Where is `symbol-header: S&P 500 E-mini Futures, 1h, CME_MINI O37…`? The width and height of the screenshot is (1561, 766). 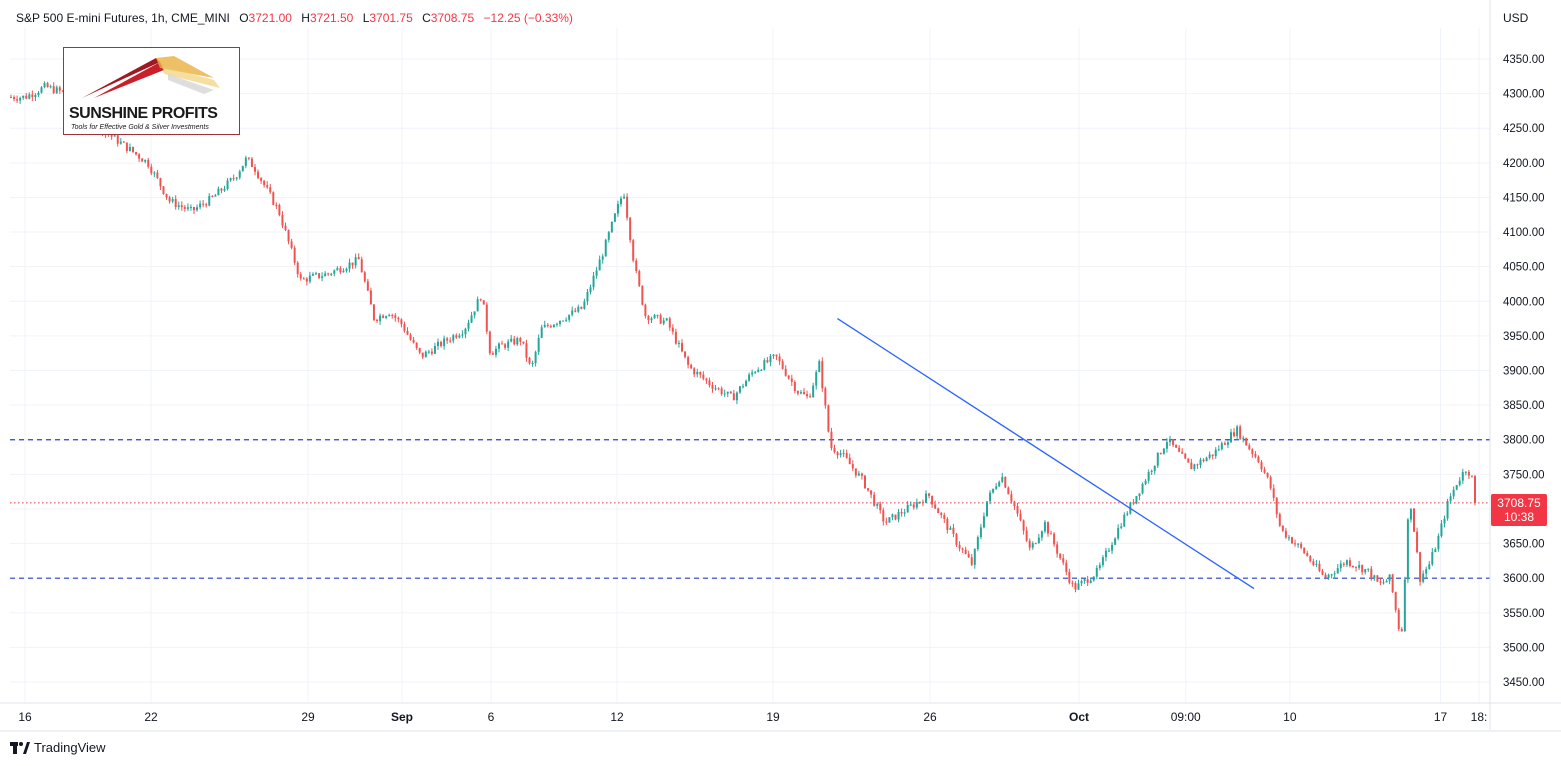 symbol-header: S&P 500 E-mini Futures, 1h, CME_MINI O37… is located at coordinates (294, 18).